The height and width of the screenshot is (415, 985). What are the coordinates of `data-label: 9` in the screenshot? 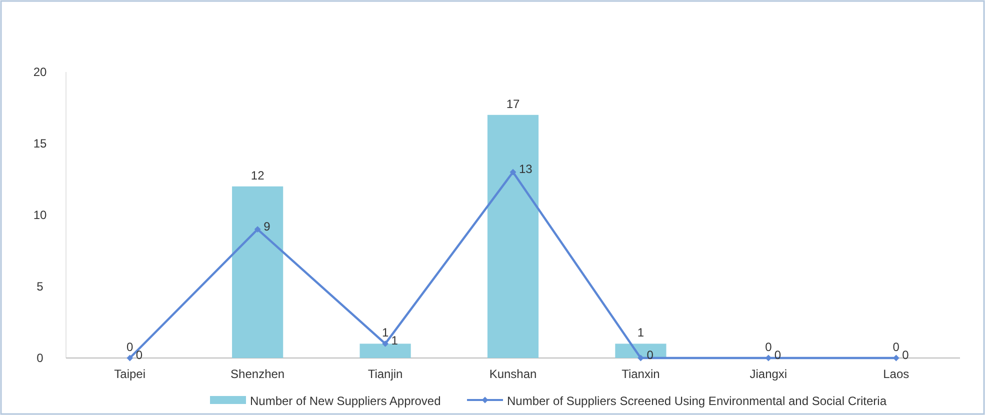 It's located at (267, 226).